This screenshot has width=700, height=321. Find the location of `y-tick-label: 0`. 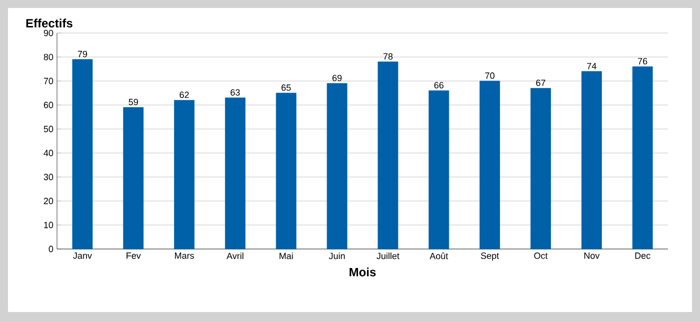

y-tick-label: 0 is located at coordinates (51, 249).